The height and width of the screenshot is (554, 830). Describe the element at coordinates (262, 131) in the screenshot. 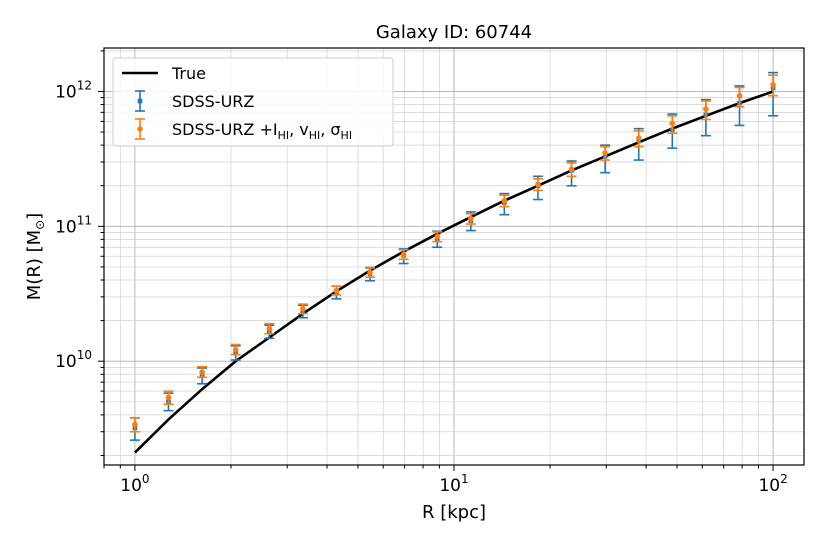

I see `legend-label: SDSS-URZ +IHI, vHI, σHI` at that location.